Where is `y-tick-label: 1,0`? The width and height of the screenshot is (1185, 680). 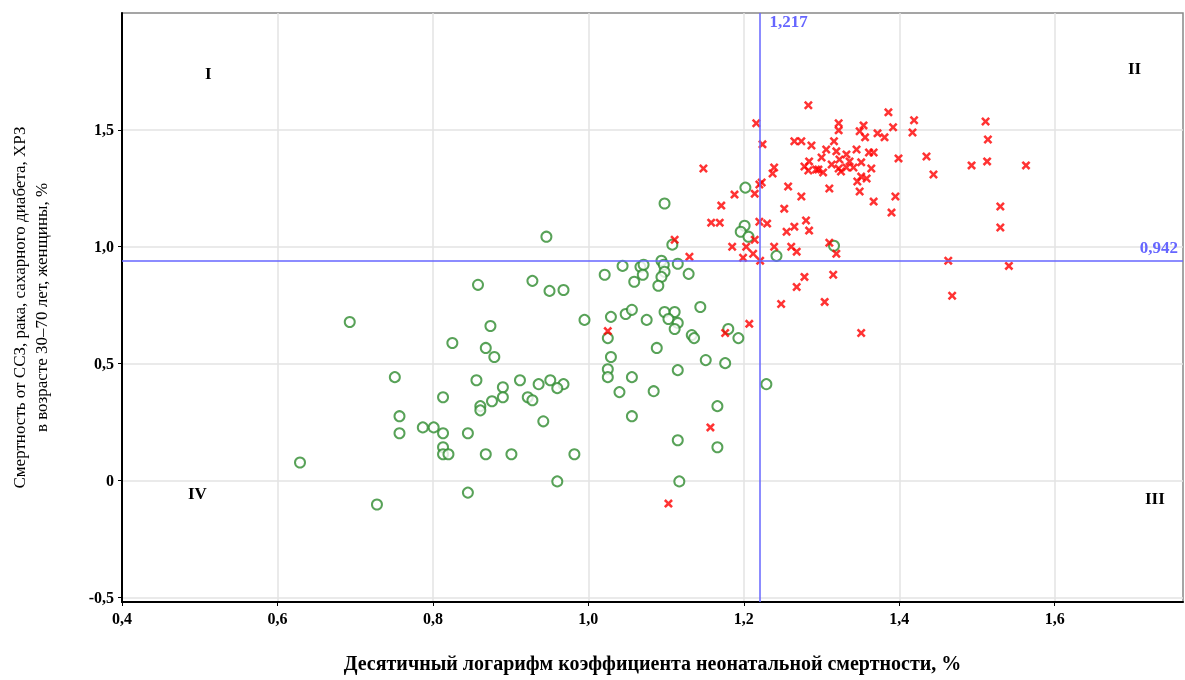
y-tick-label: 1,0 is located at coordinates (104, 247).